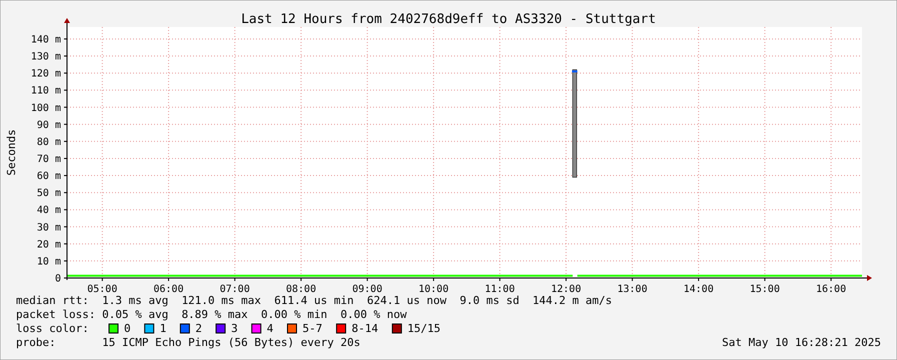 The height and width of the screenshot is (360, 897). Describe the element at coordinates (11, 152) in the screenshot. I see `y-axis-title: Seconds` at that location.